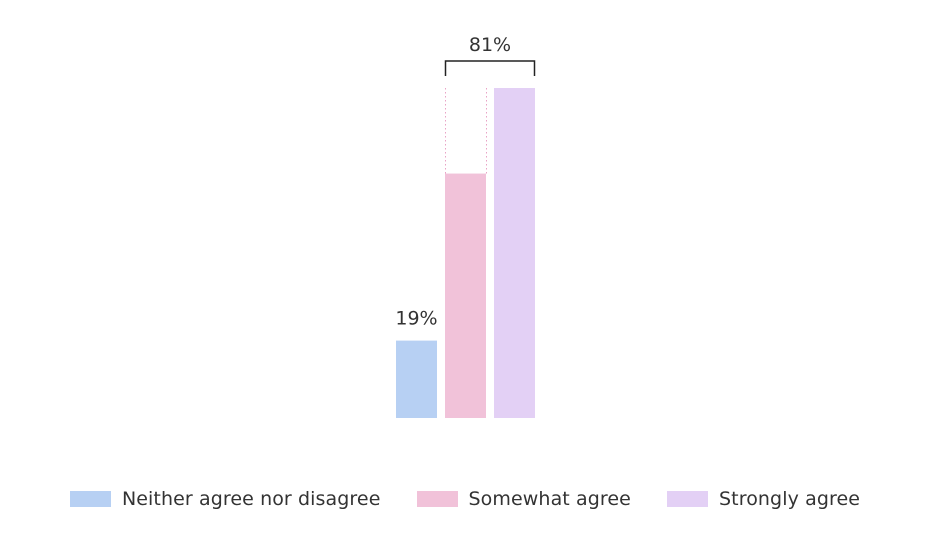 This screenshot has width=930, height=544. I want to click on bracket-label: 81%, so click(490, 45).